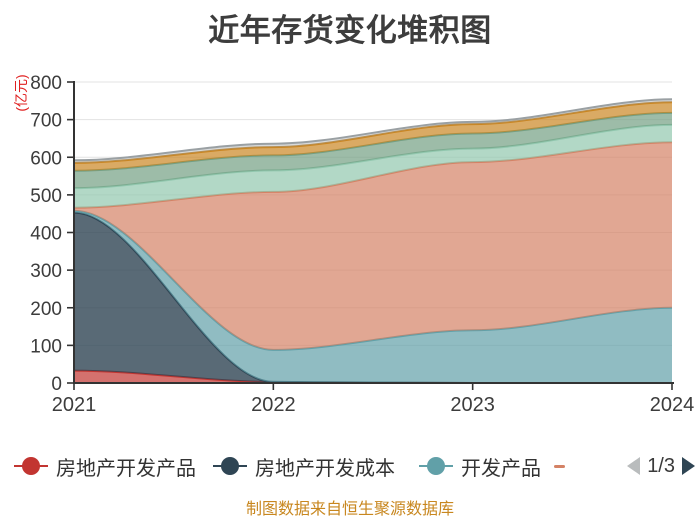 The height and width of the screenshot is (525, 700). Describe the element at coordinates (46, 83) in the screenshot. I see `y-tick-label: 800` at that location.